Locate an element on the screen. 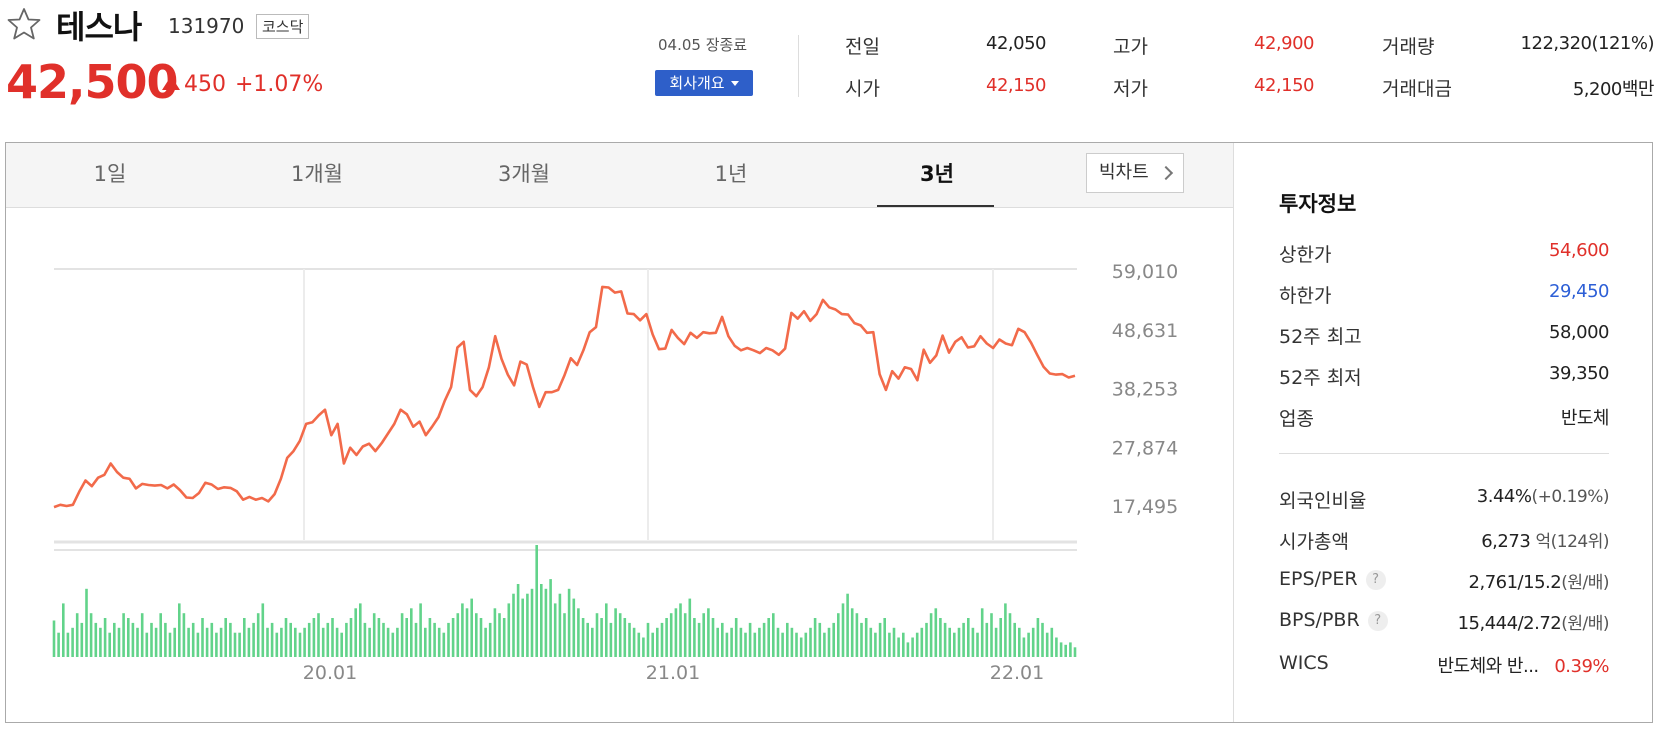 This screenshot has height=729, width=1660. tab-1y: 1년 is located at coordinates (731, 174).